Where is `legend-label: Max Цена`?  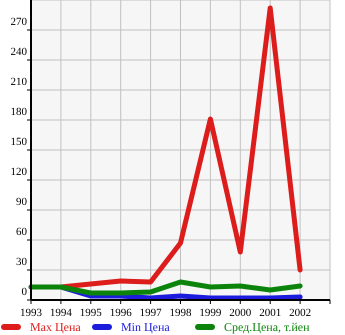 legend-label: Max Цена is located at coordinates (56, 327).